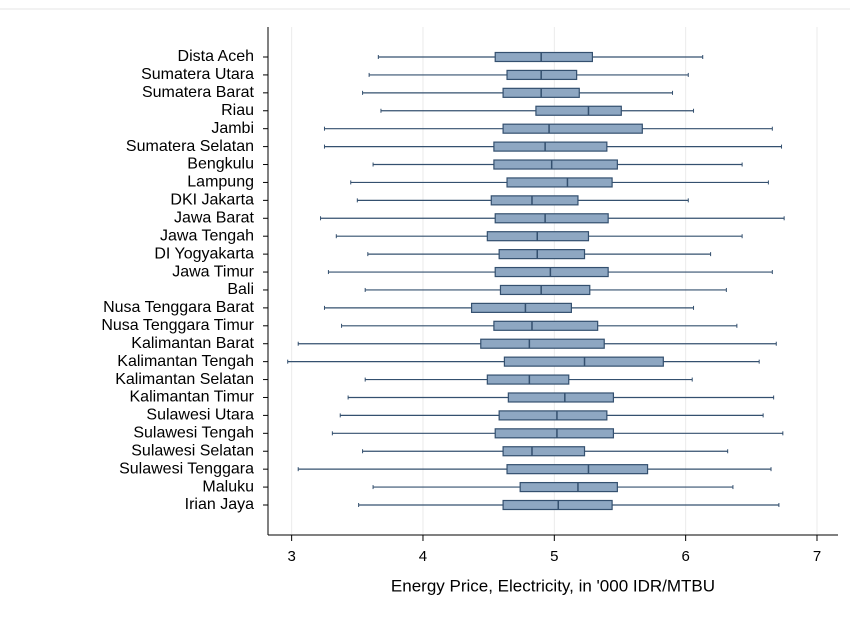  I want to click on x-tick-label: 3, so click(291, 556).